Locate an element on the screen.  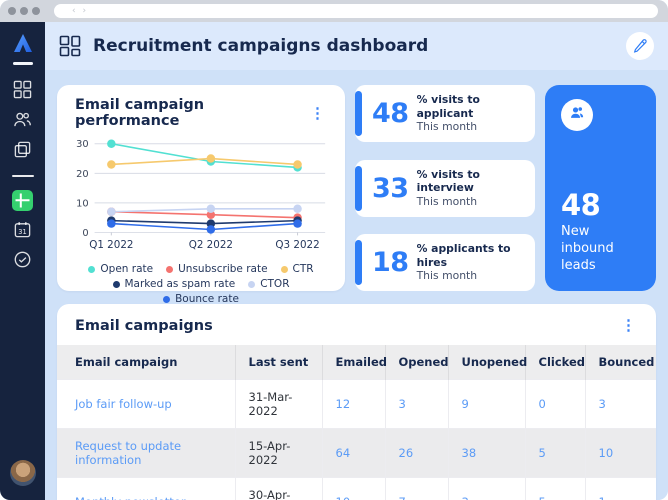
metric-cell: 26 is located at coordinates (416, 453).